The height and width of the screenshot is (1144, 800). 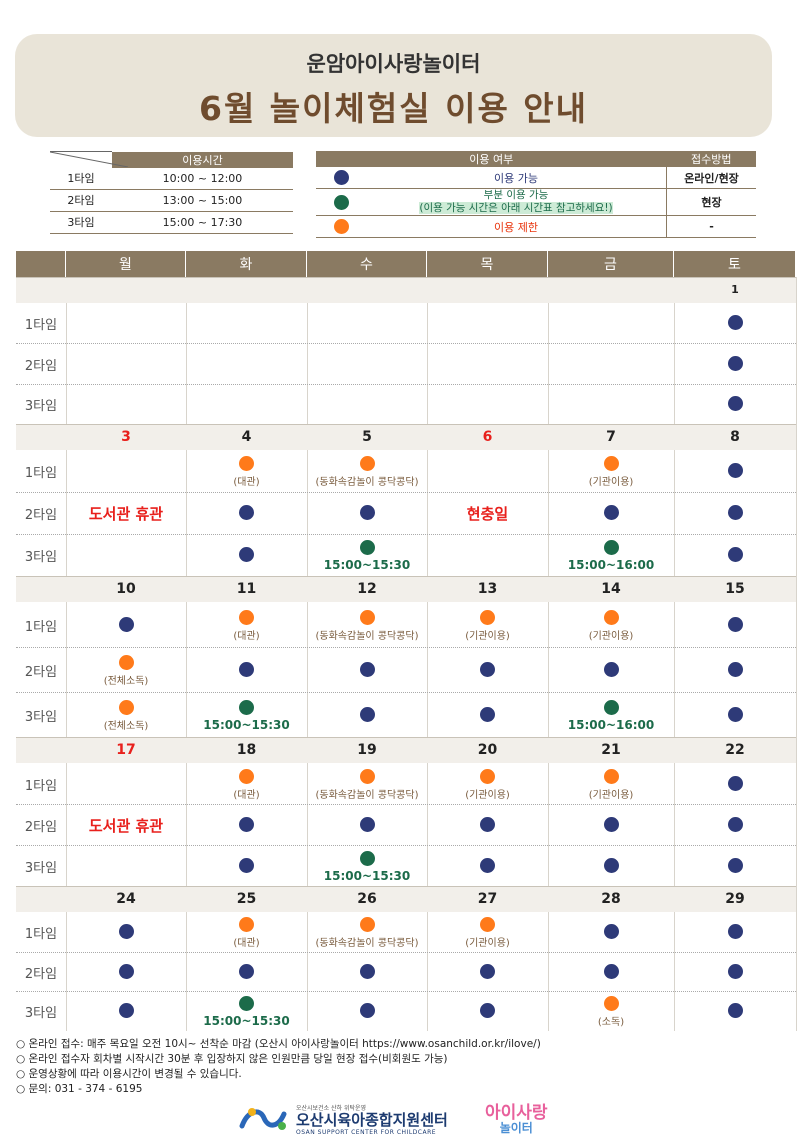 What do you see at coordinates (126, 750) in the screenshot?
I see `date-number: 17` at bounding box center [126, 750].